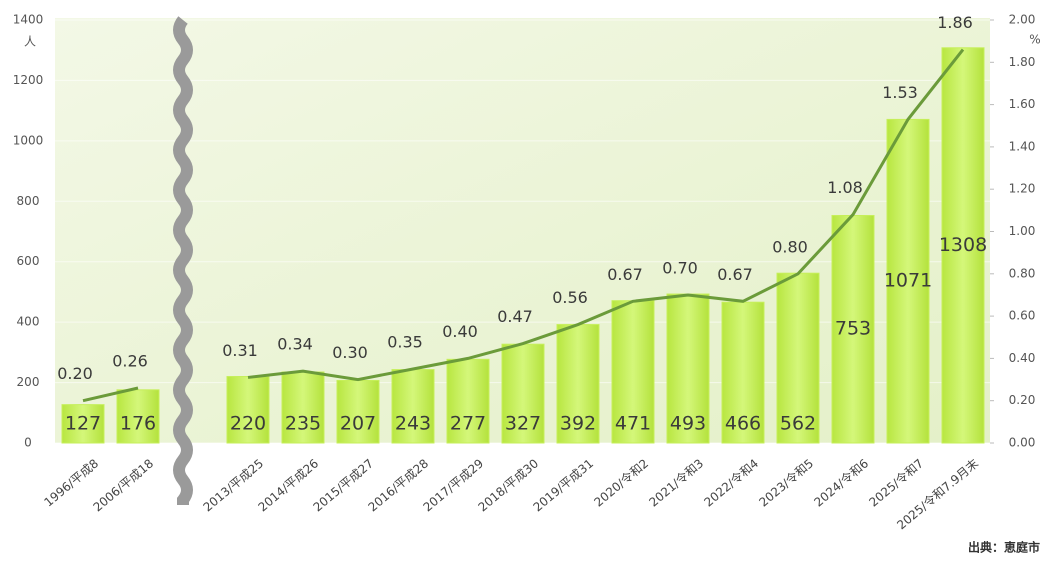  Describe the element at coordinates (1022, 358) in the screenshot. I see `y2-tick-label: 0.40` at that location.